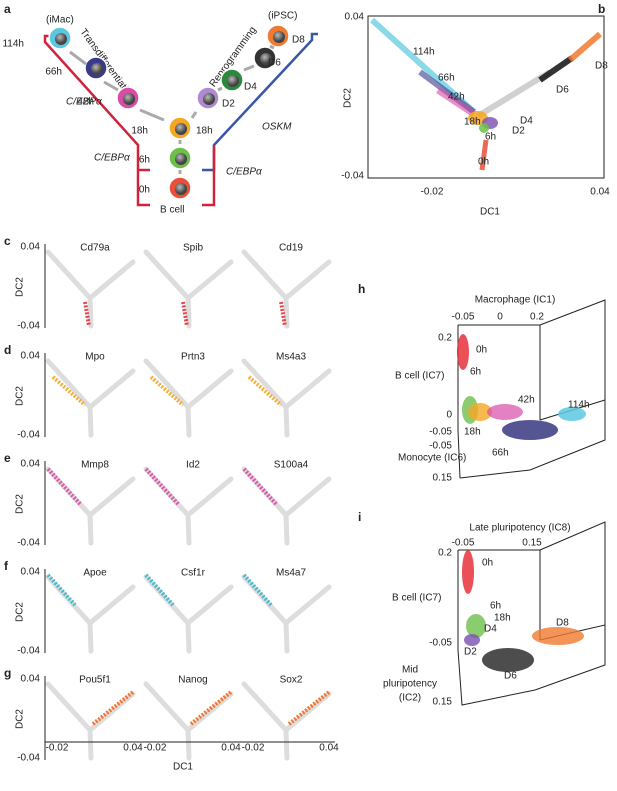  What do you see at coordinates (502, 618) in the screenshot?
I see `point-label: 18h` at bounding box center [502, 618].